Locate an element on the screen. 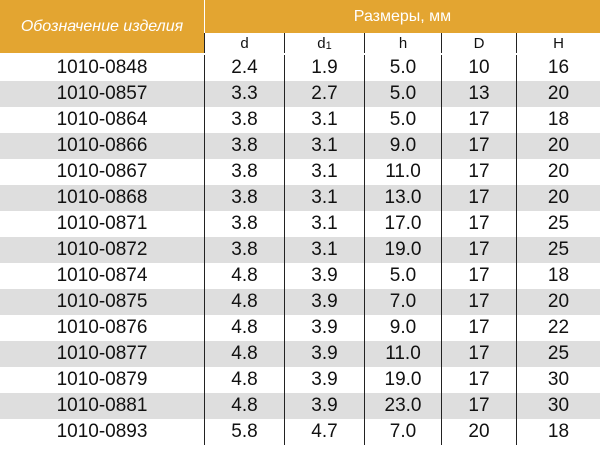 The height and width of the screenshot is (472, 600). value-cell: 4.7 is located at coordinates (324, 432).